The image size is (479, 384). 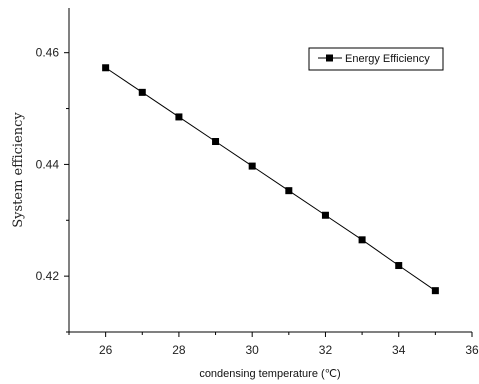 I want to click on y-tick-label: 0.42, so click(x=48, y=276).